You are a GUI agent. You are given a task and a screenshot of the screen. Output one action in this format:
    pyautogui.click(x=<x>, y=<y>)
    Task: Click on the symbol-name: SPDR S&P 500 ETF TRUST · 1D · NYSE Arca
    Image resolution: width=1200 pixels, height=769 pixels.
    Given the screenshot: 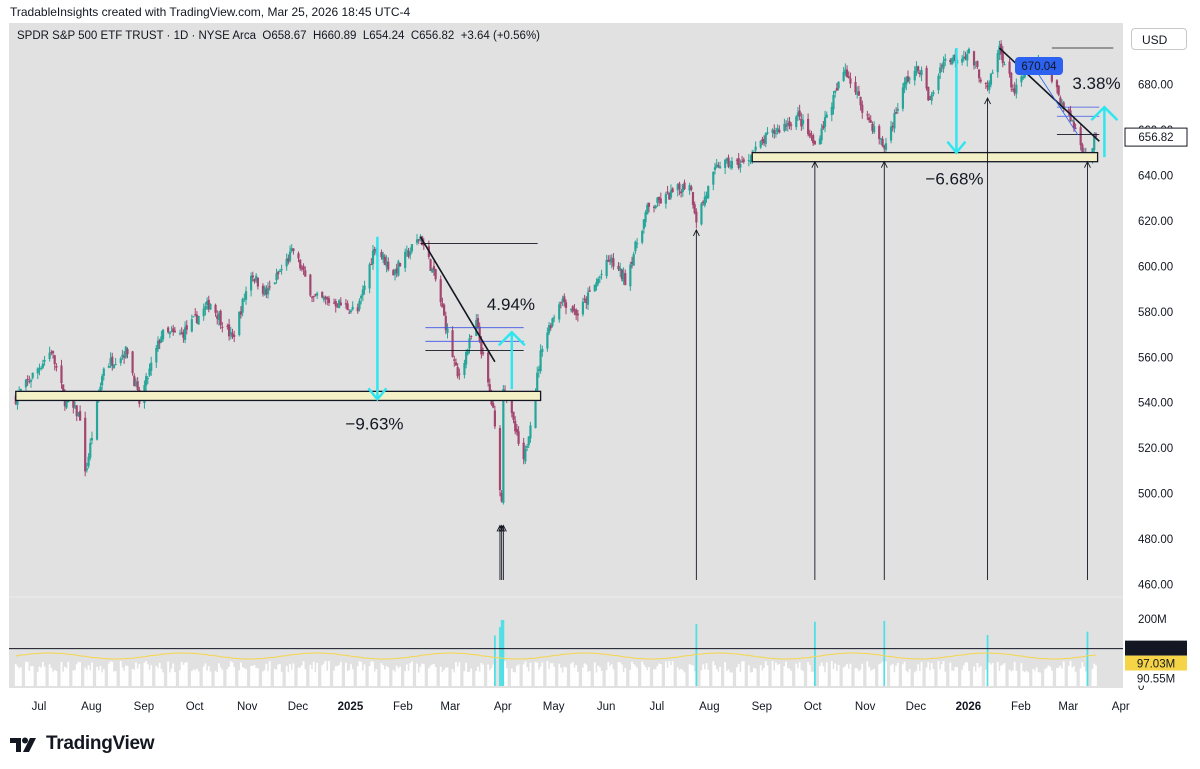 What is the action you would take?
    pyautogui.click(x=137, y=36)
    